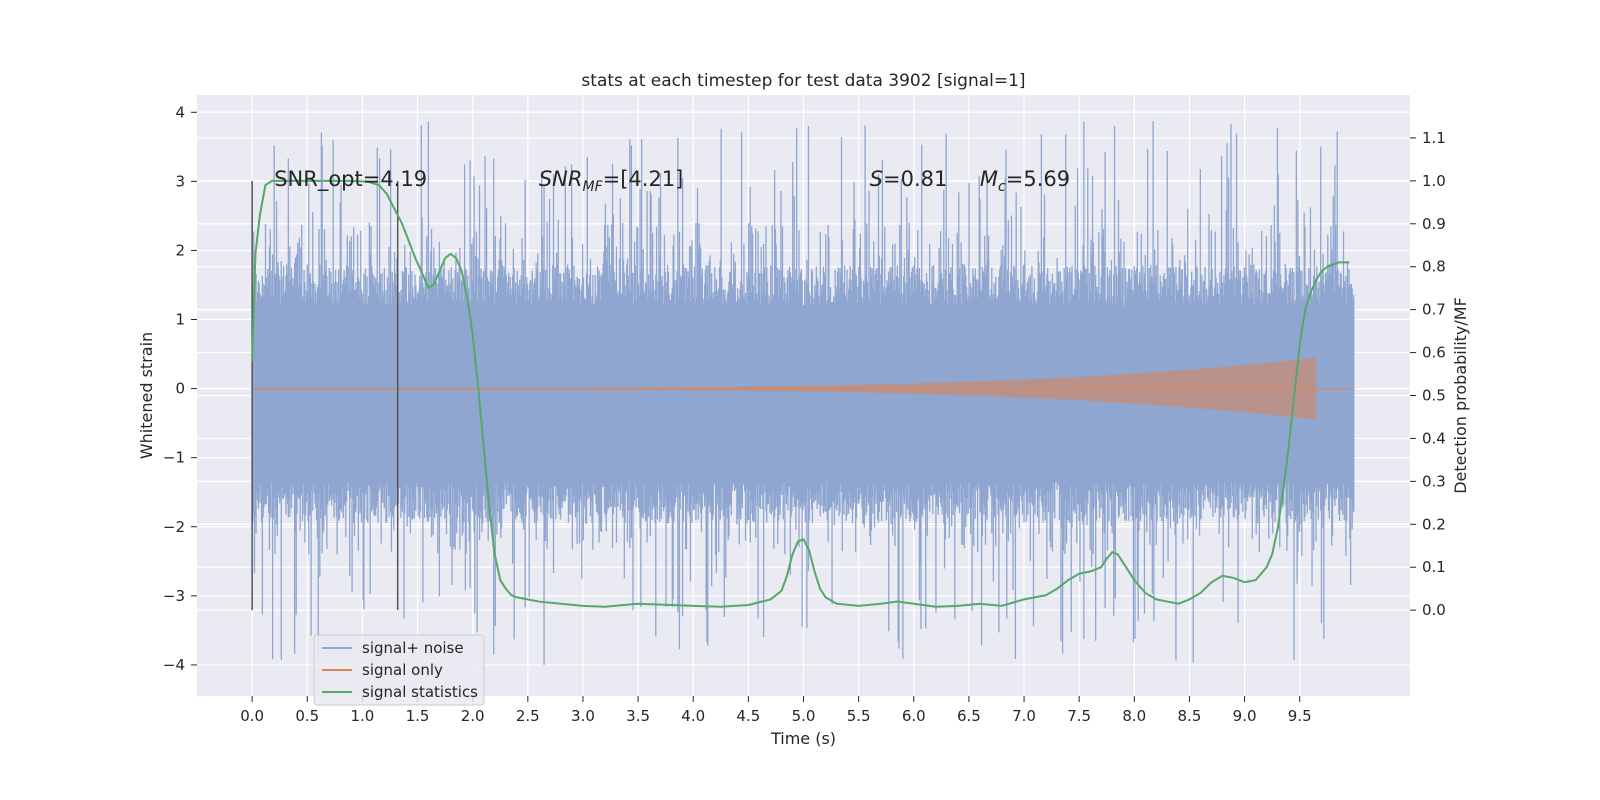  Describe the element at coordinates (1300, 716) in the screenshot. I see `x-tick-label: 9.5` at that location.